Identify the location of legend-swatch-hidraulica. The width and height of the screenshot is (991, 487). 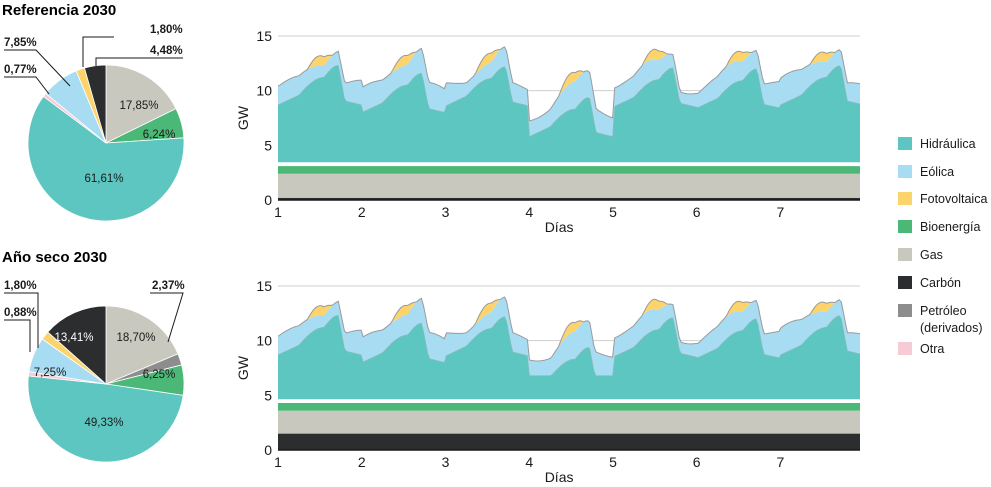
(905, 143).